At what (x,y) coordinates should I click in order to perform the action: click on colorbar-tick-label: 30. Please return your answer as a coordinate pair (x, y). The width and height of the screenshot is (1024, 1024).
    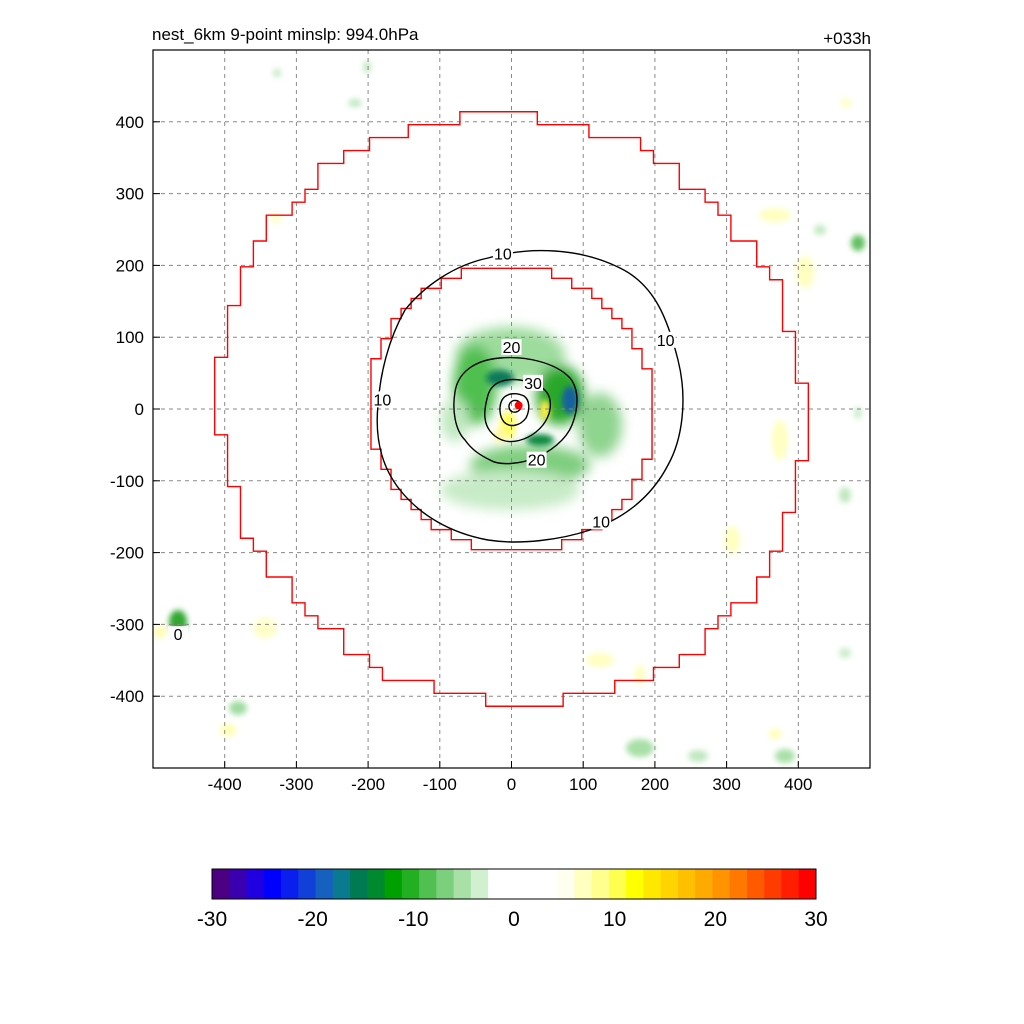
    Looking at the image, I should click on (815, 919).